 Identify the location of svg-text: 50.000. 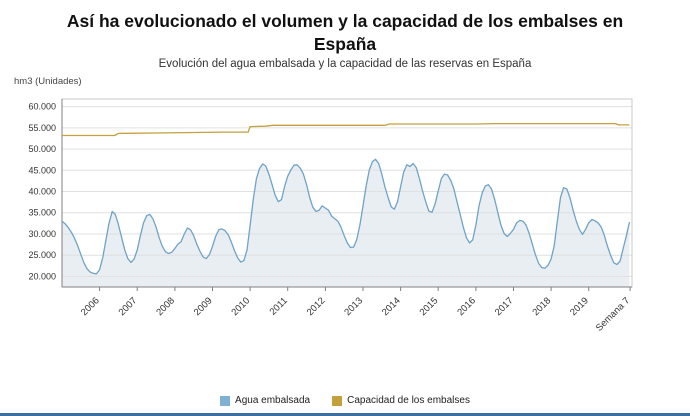
(42, 149).